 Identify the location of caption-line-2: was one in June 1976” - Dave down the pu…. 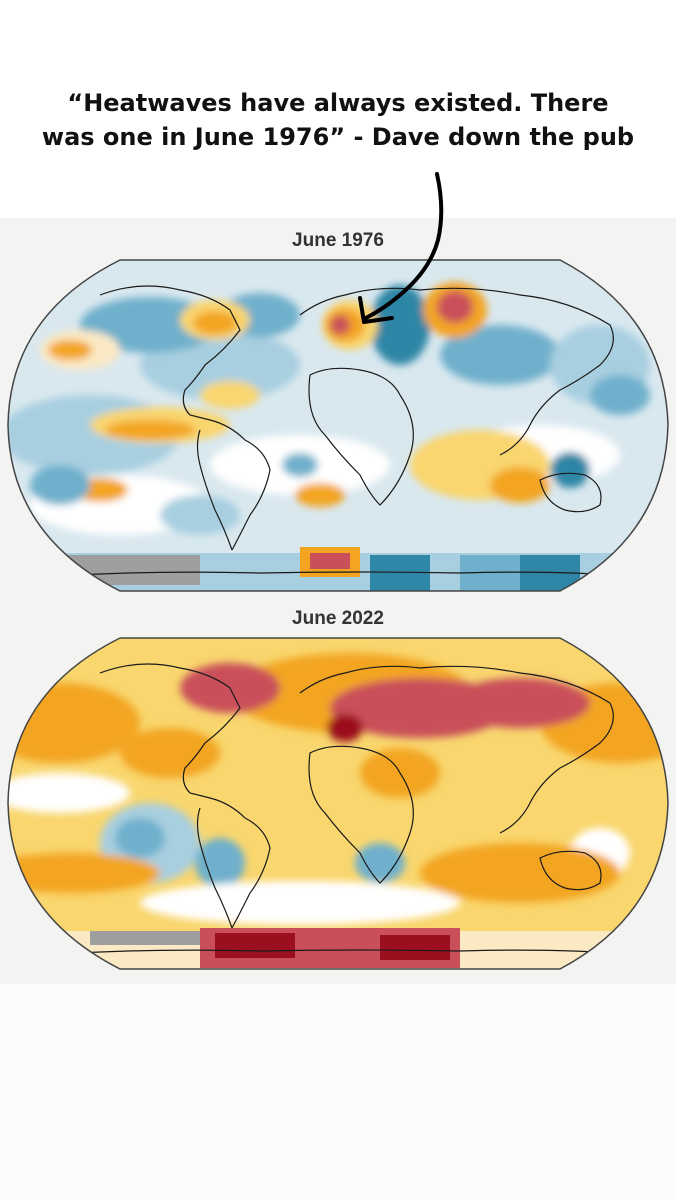
(338, 137).